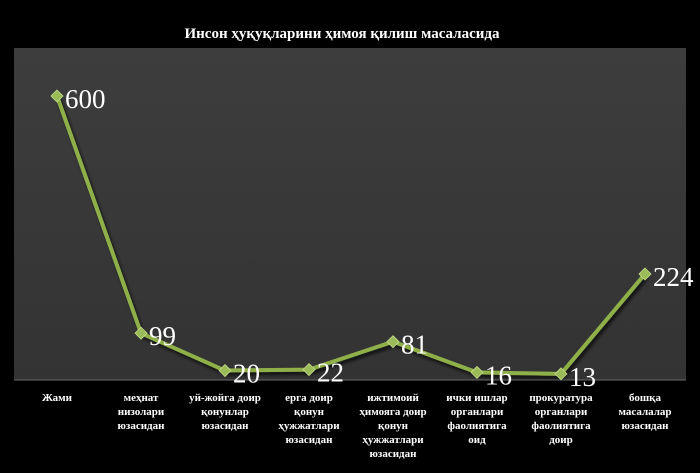  I want to click on category-label: уй-жойга доир қонунлар юзасидан, so click(225, 412).